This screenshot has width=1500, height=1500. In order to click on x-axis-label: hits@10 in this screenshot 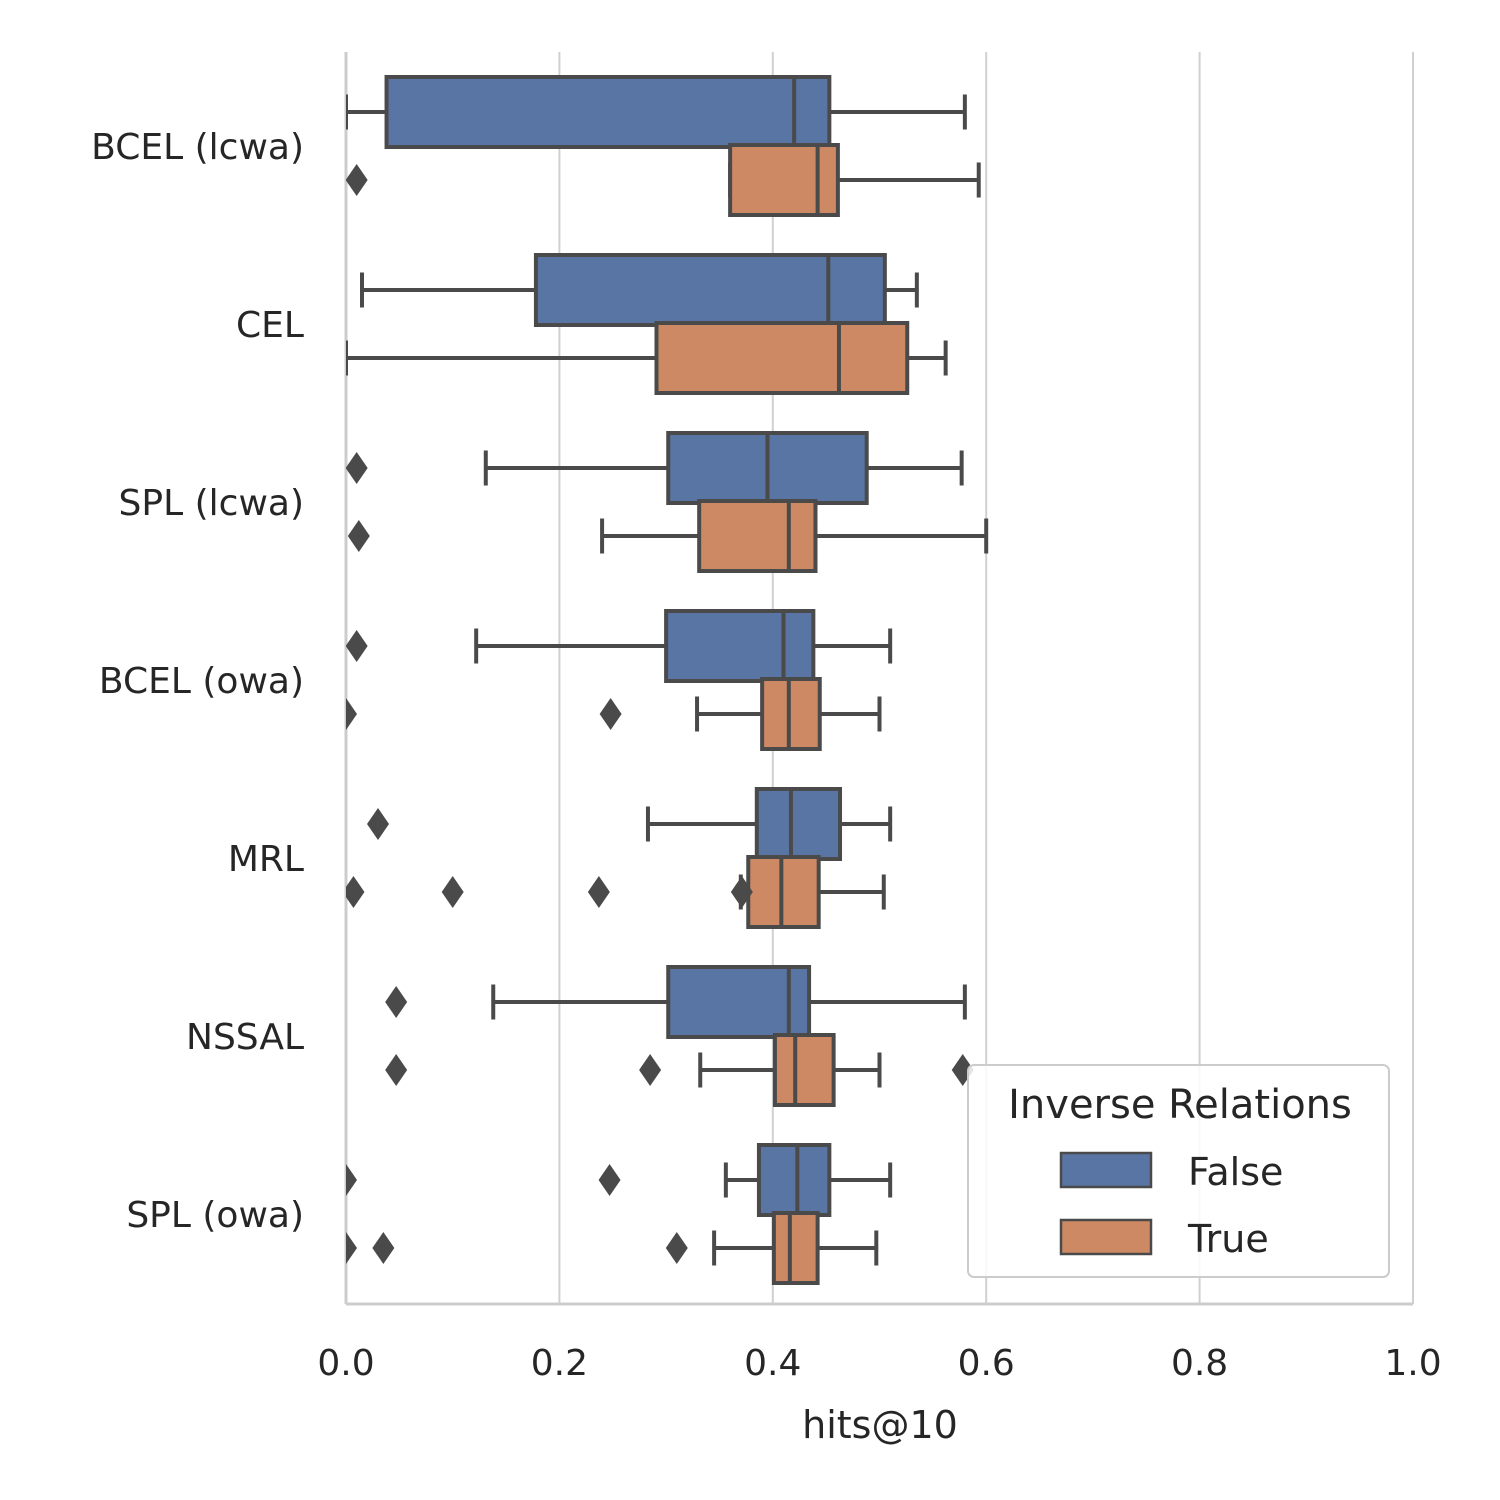, I will do `click(880, 1425)`.